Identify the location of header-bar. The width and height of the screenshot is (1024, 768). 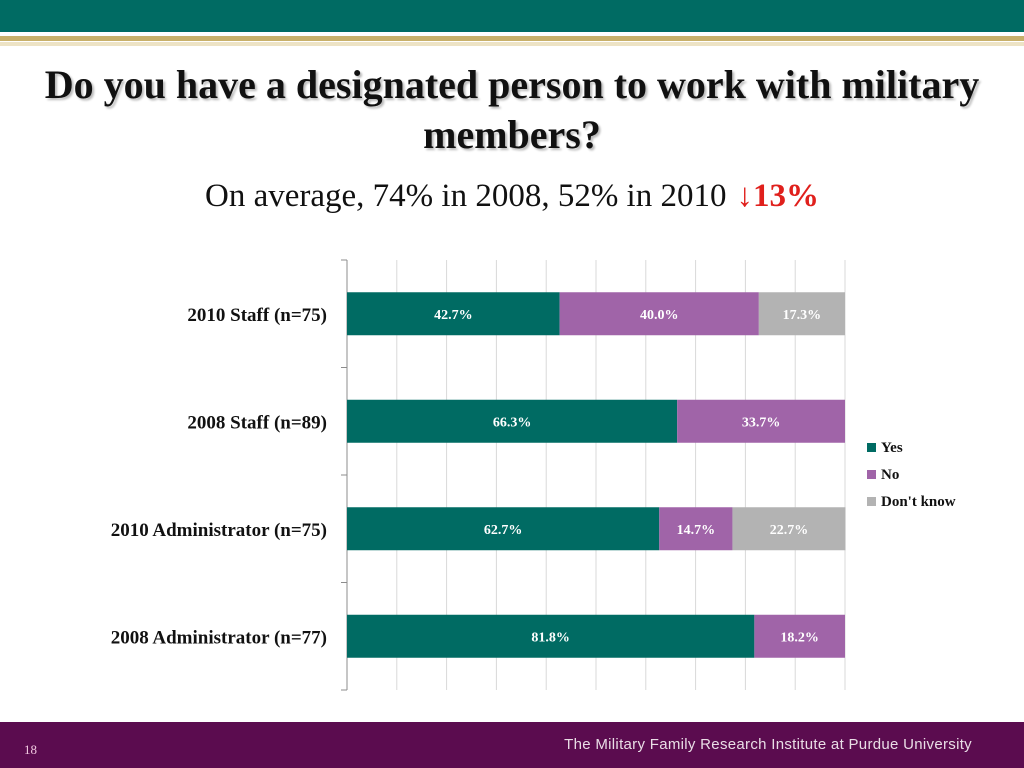
(512, 16).